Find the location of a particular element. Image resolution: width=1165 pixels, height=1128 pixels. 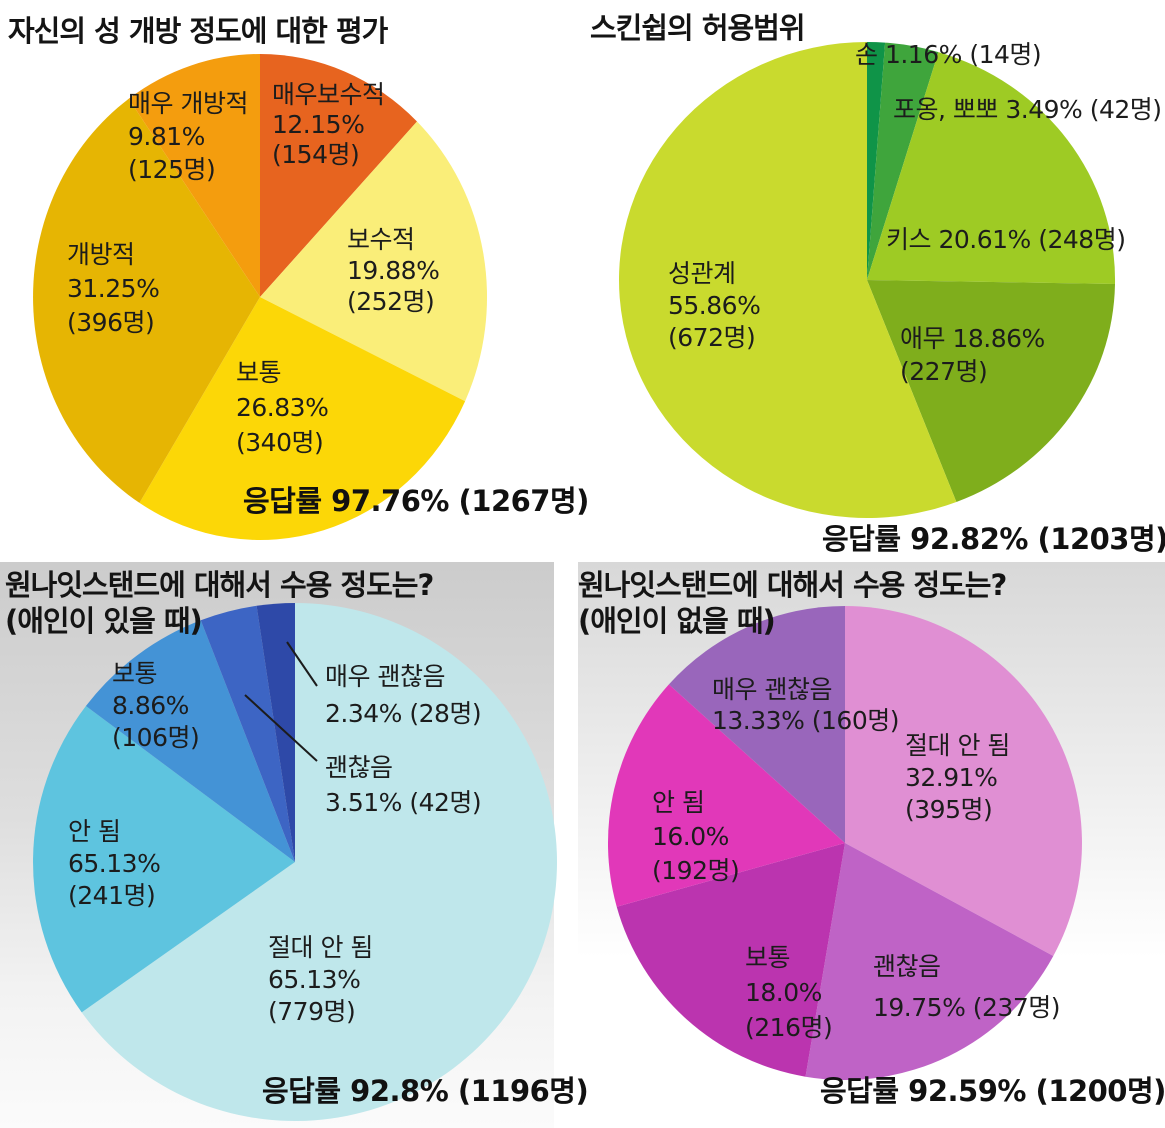

chart2-label-petting: 애무 18.86% (227명) is located at coordinates (972, 355).